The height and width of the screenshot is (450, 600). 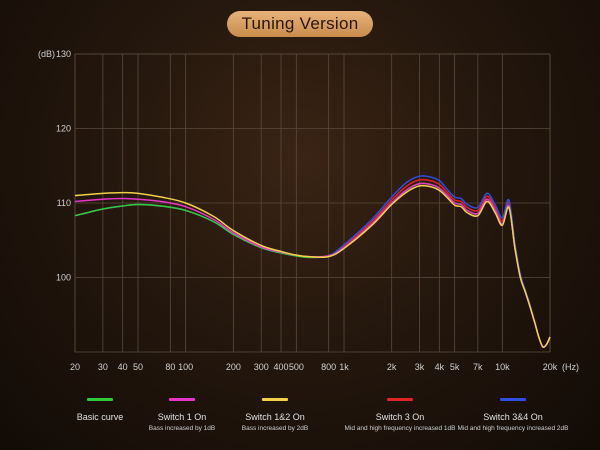 What do you see at coordinates (344, 367) in the screenshot?
I see `x-tick-label: 1k` at bounding box center [344, 367].